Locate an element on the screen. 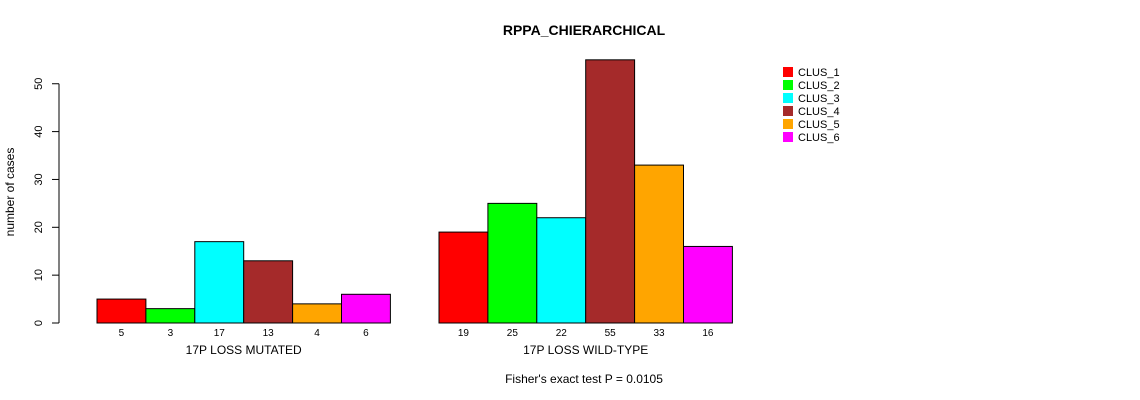  group-labels: 17P LOSS MUTATED 17P LOSS WILD-TYPE is located at coordinates (417, 350).